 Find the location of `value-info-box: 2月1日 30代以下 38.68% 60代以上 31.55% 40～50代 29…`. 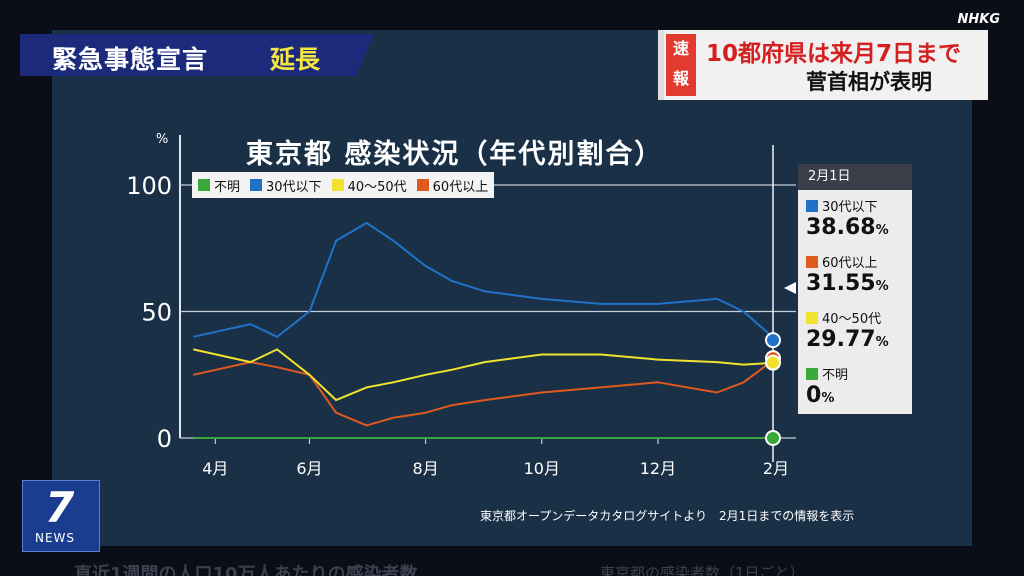

value-info-box: 2月1日 30代以下 38.68% 60代以上 31.55% 40～50代 29… is located at coordinates (855, 289).